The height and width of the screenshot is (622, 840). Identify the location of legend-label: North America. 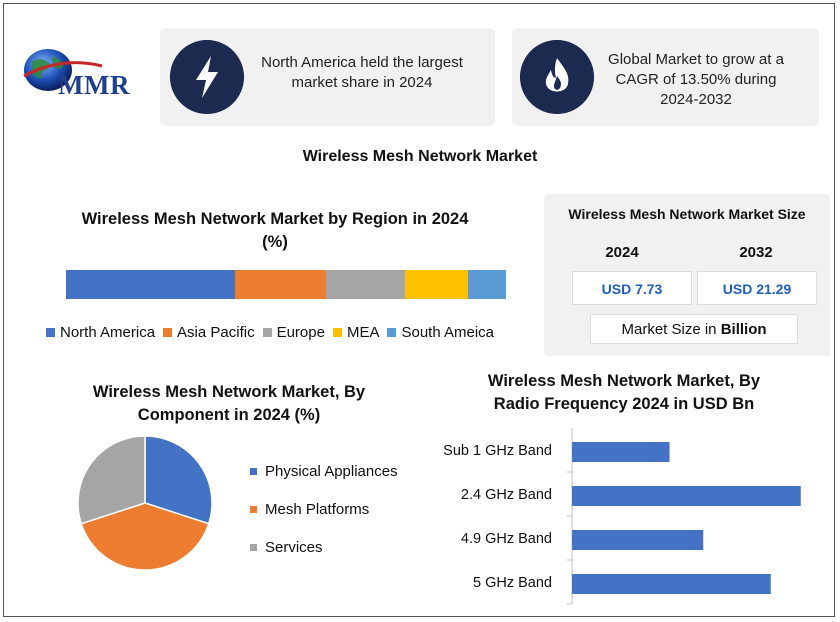
(108, 332).